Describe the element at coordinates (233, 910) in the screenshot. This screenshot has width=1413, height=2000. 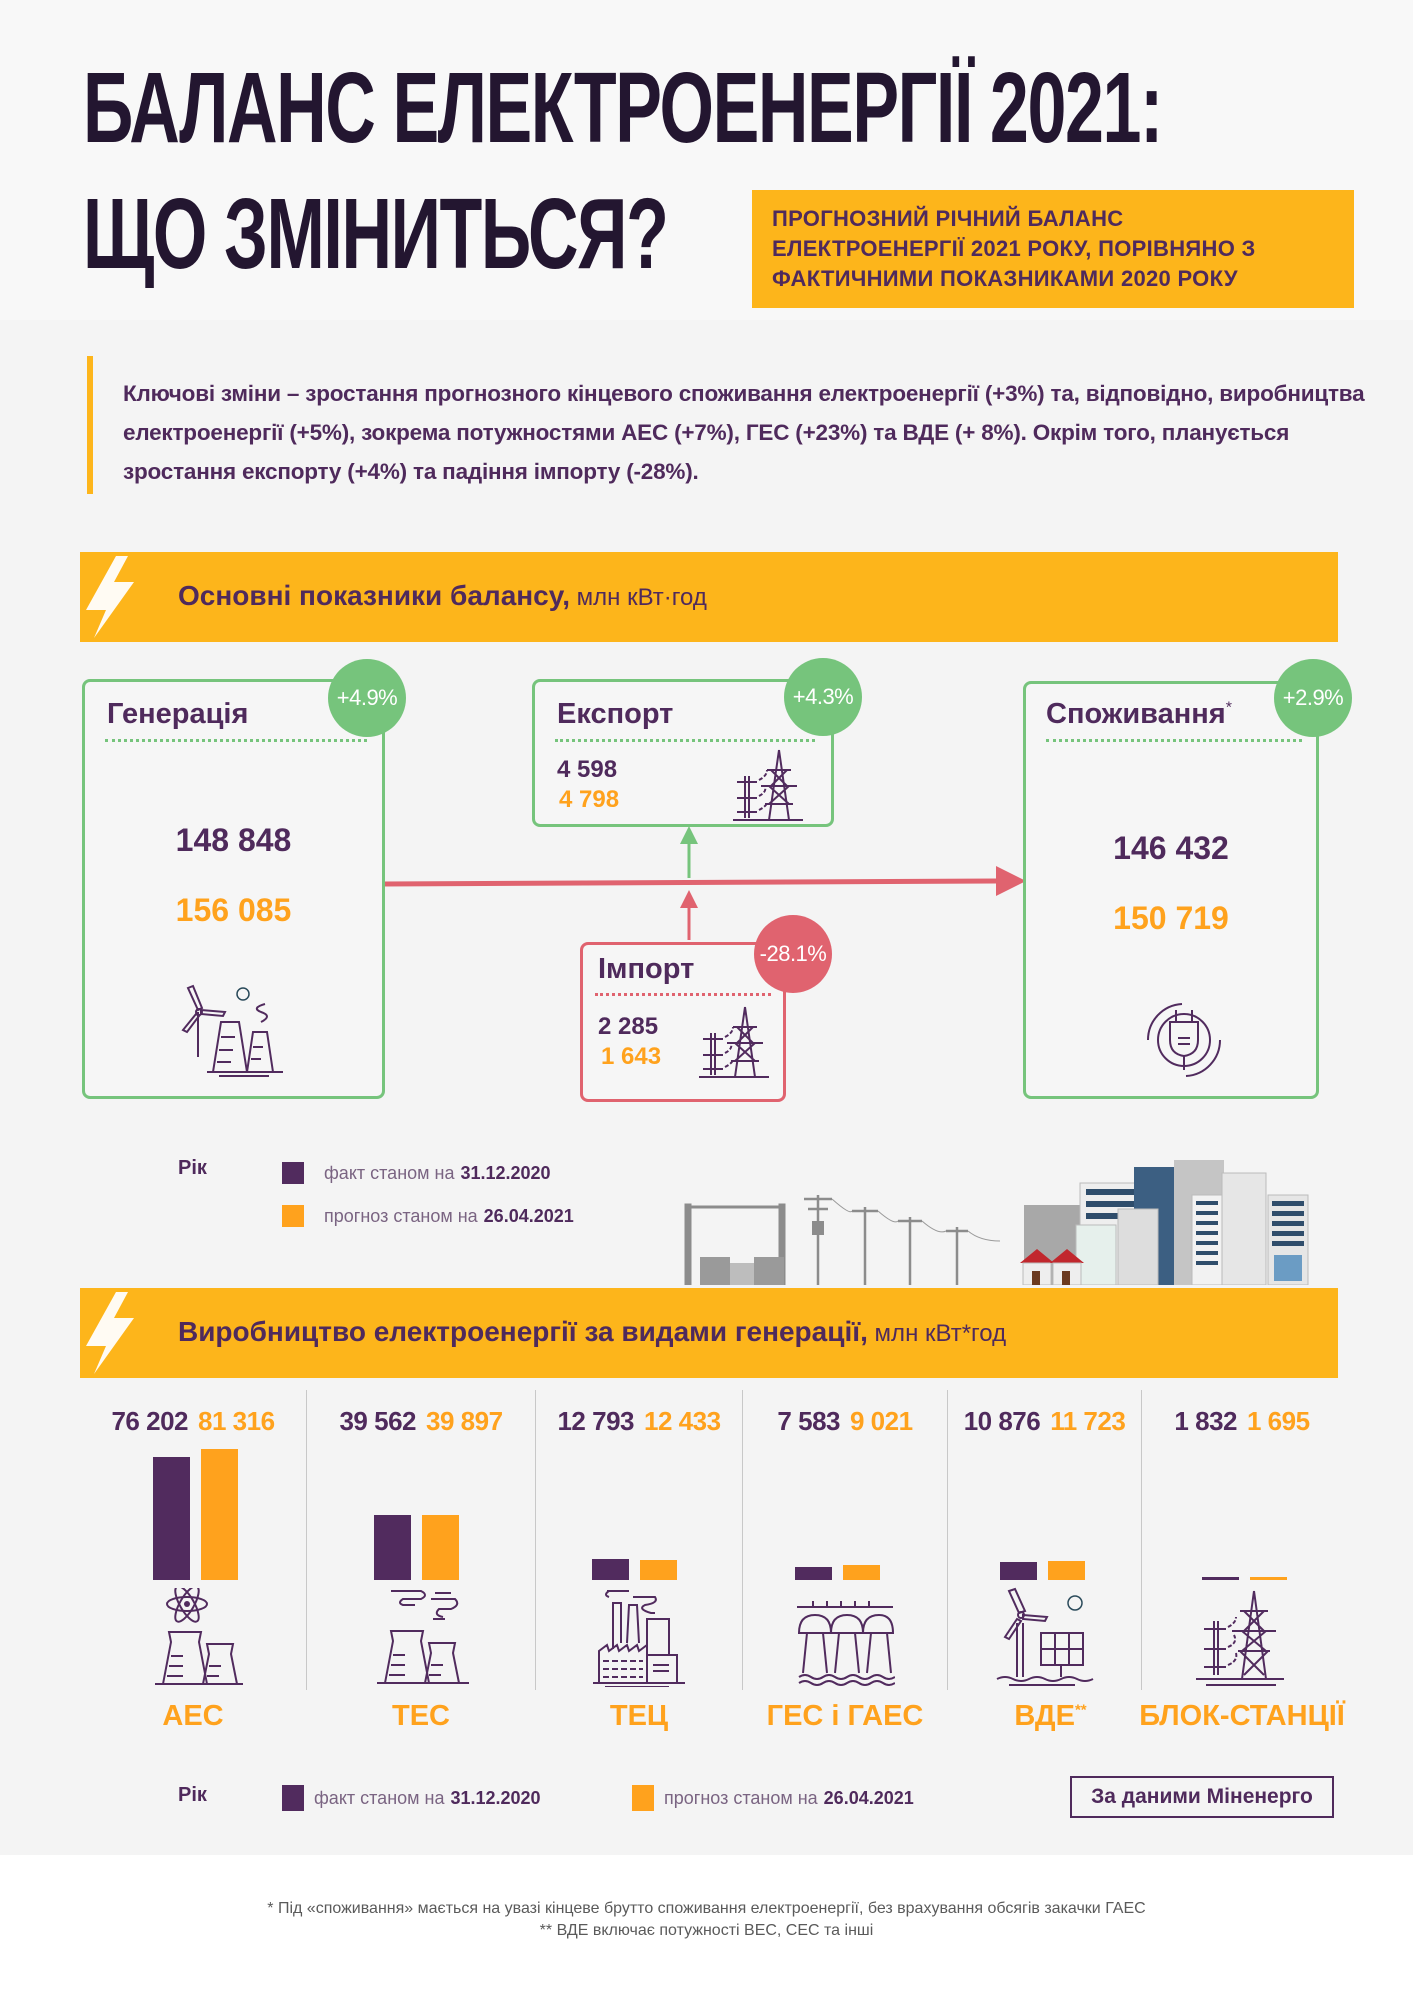
I see `generation-forecast-value: 156 085` at that location.